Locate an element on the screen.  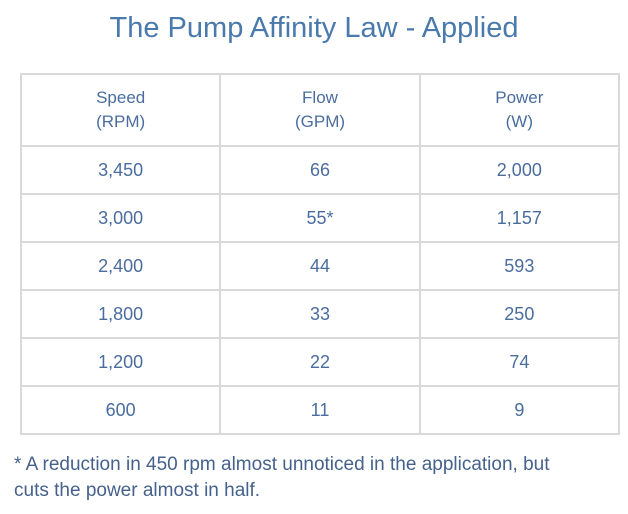
column-header-speed: Speed (RPM) is located at coordinates (120, 110).